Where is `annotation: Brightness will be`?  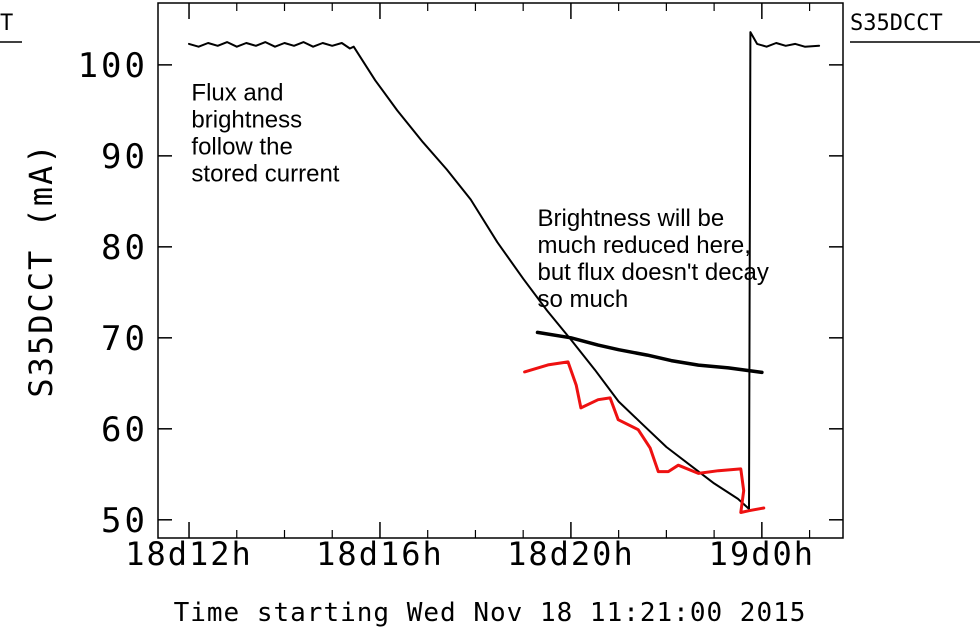 annotation: Brightness will be is located at coordinates (630, 218).